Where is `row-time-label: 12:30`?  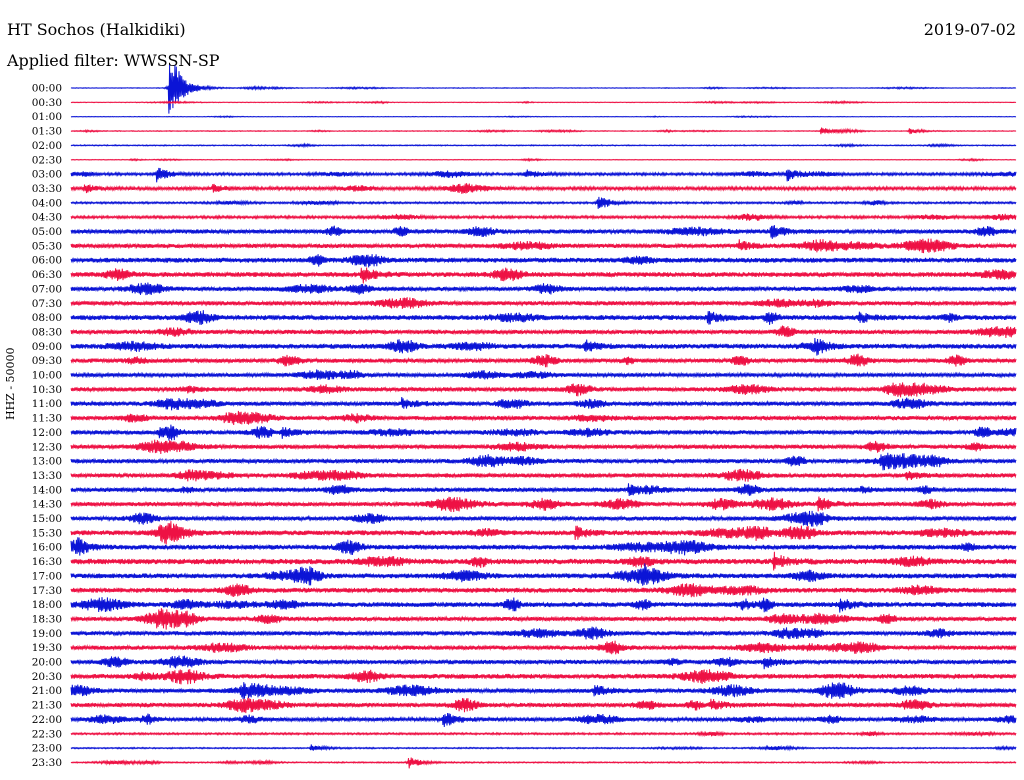 row-time-label: 12:30 is located at coordinates (47, 447).